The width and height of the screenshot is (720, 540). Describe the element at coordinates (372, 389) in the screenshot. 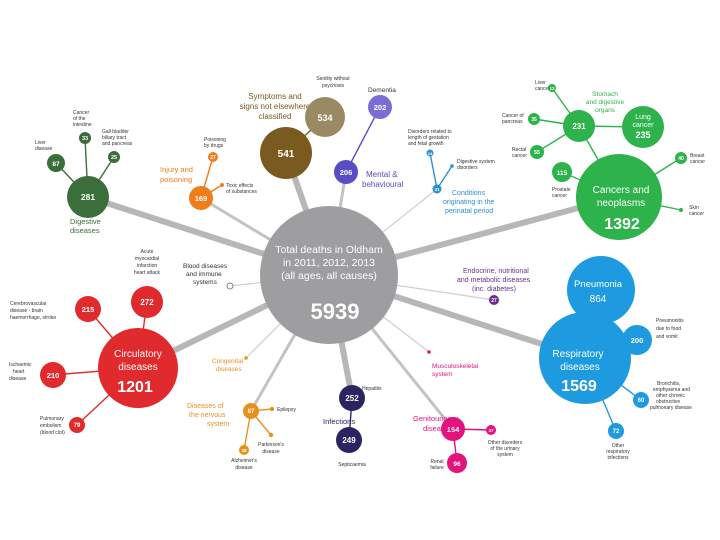

I see `hepatitis-label: Hepatitis` at that location.